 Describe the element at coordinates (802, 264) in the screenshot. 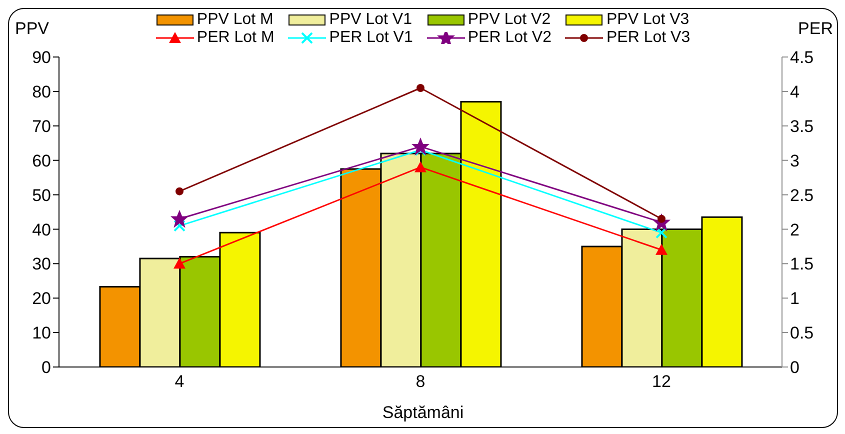

I see `y2-tick-label: 1.5` at that location.